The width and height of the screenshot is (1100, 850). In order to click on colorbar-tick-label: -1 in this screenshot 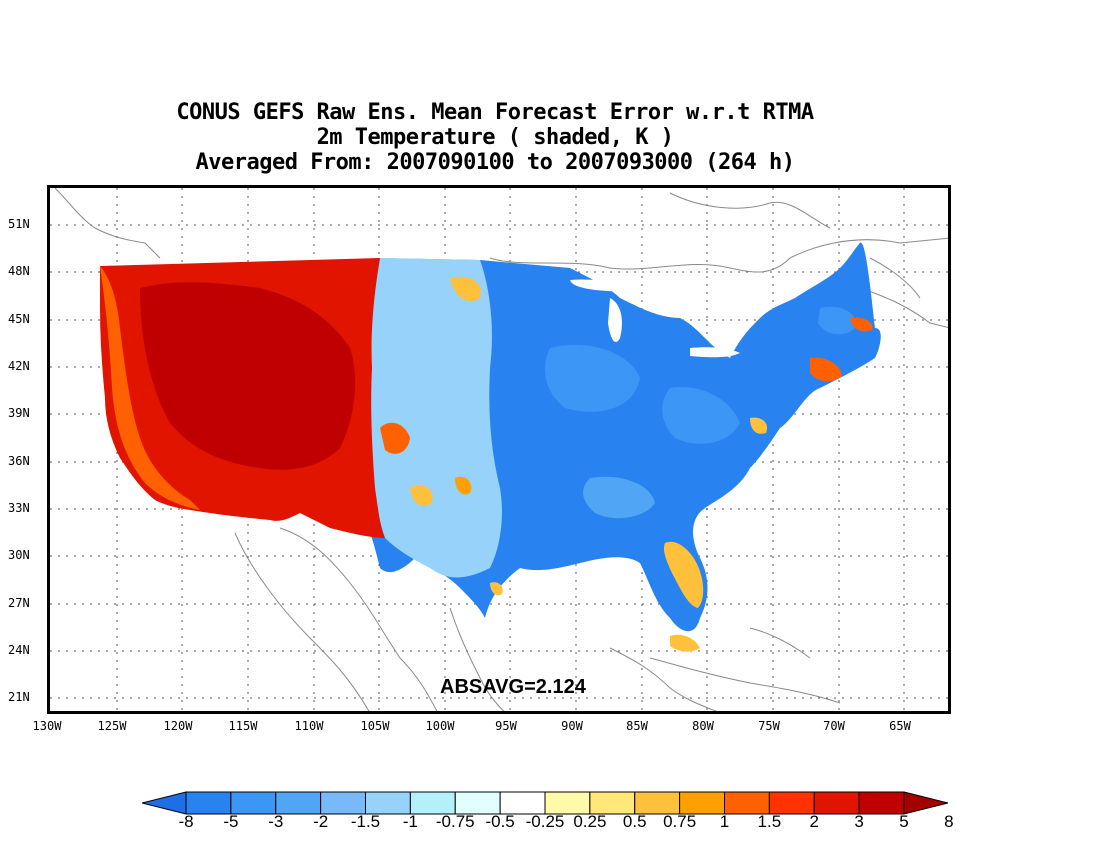, I will do `click(410, 821)`.